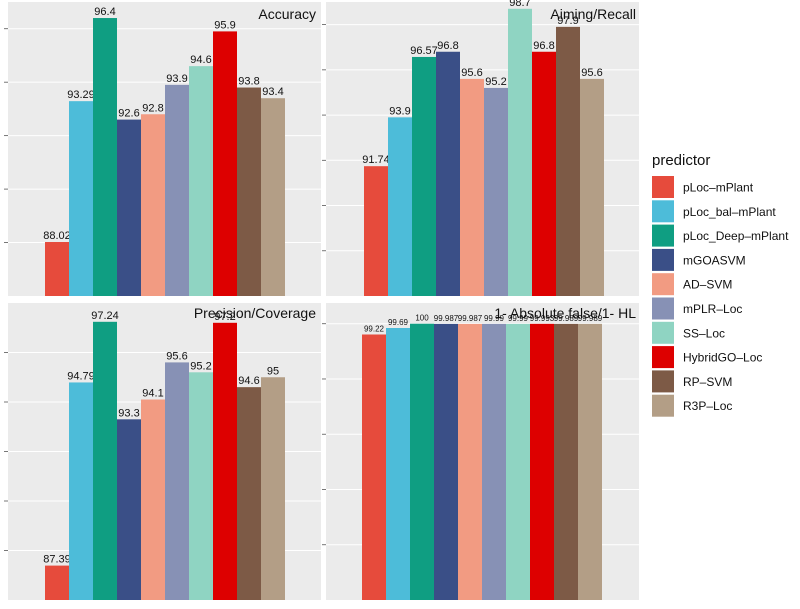  I want to click on data-label: 92.6, so click(128, 114).